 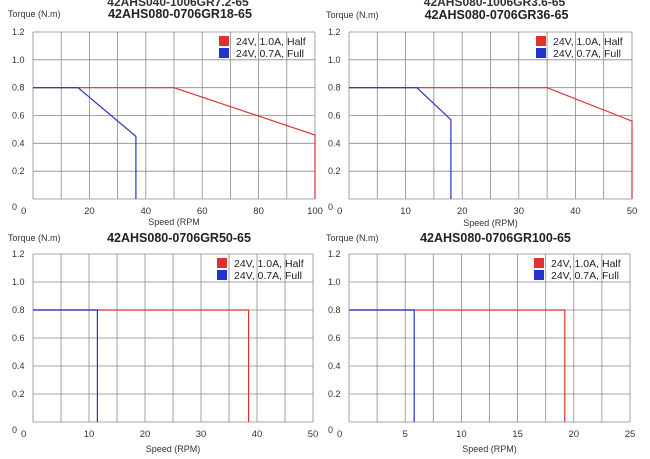 I want to click on x-tick-label: 100, so click(x=315, y=211).